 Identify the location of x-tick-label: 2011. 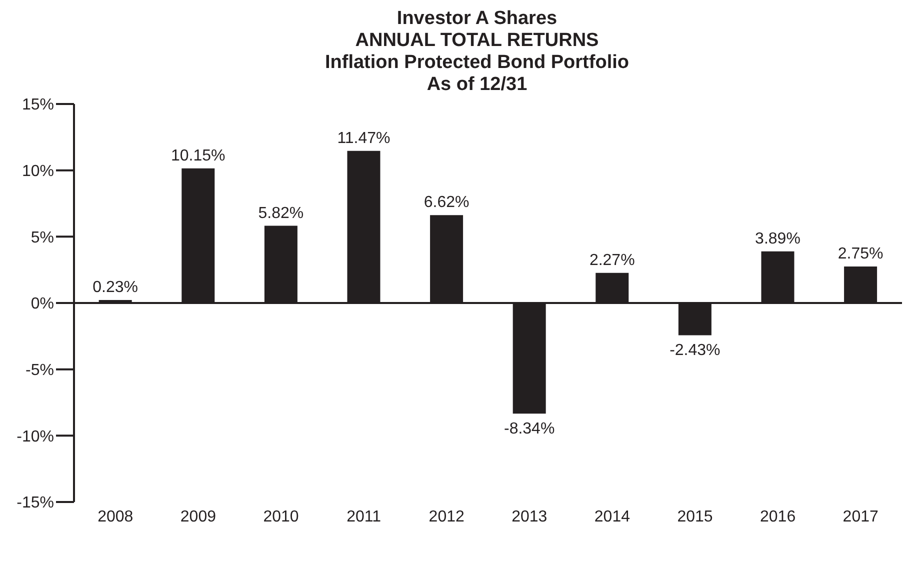
(364, 517).